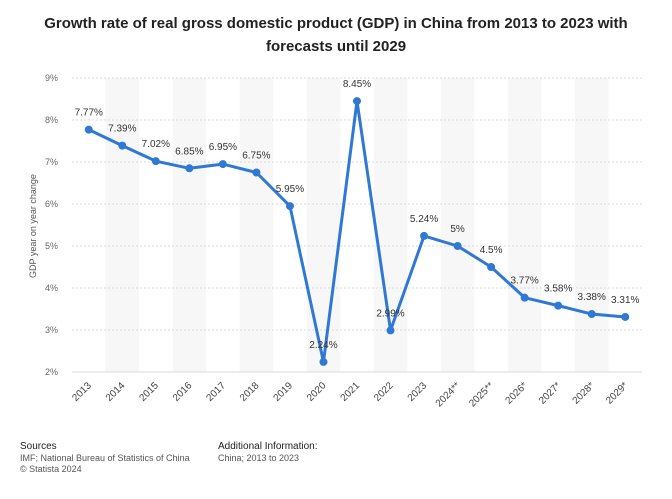 The image size is (672, 499). Describe the element at coordinates (51, 204) in the screenshot. I see `y-tick-label: 6%` at that location.